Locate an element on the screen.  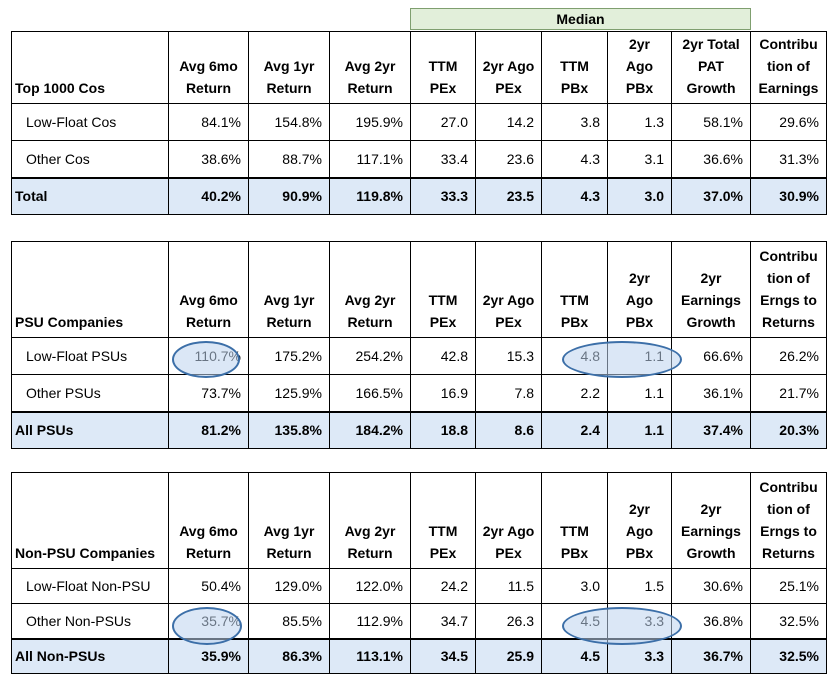
table-cell: 81.2% is located at coordinates (208, 429).